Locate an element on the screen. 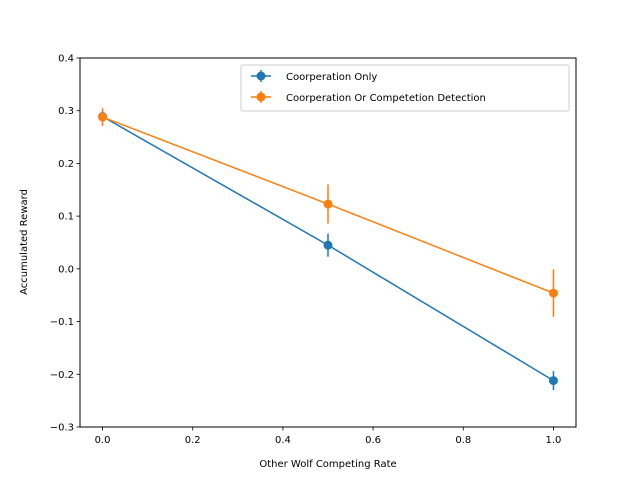 This screenshot has width=640, height=480. x-tick-label: 0.6 is located at coordinates (373, 440).